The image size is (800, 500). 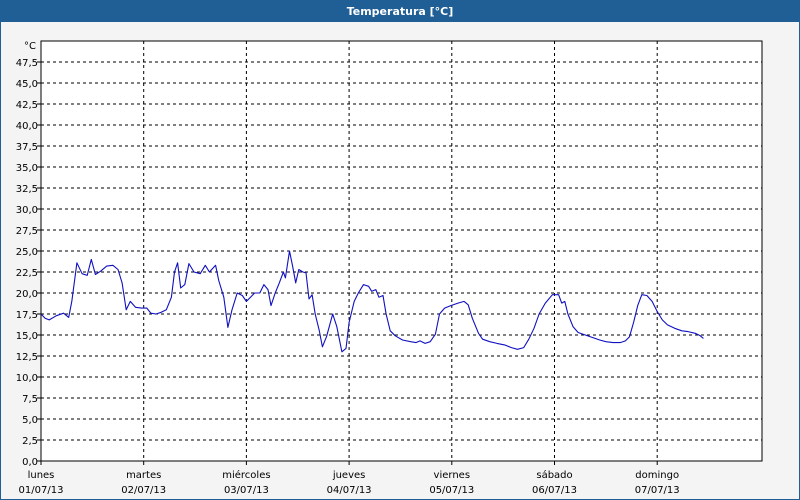 I want to click on x-tick-date-label: 07/07/13, so click(x=657, y=490).